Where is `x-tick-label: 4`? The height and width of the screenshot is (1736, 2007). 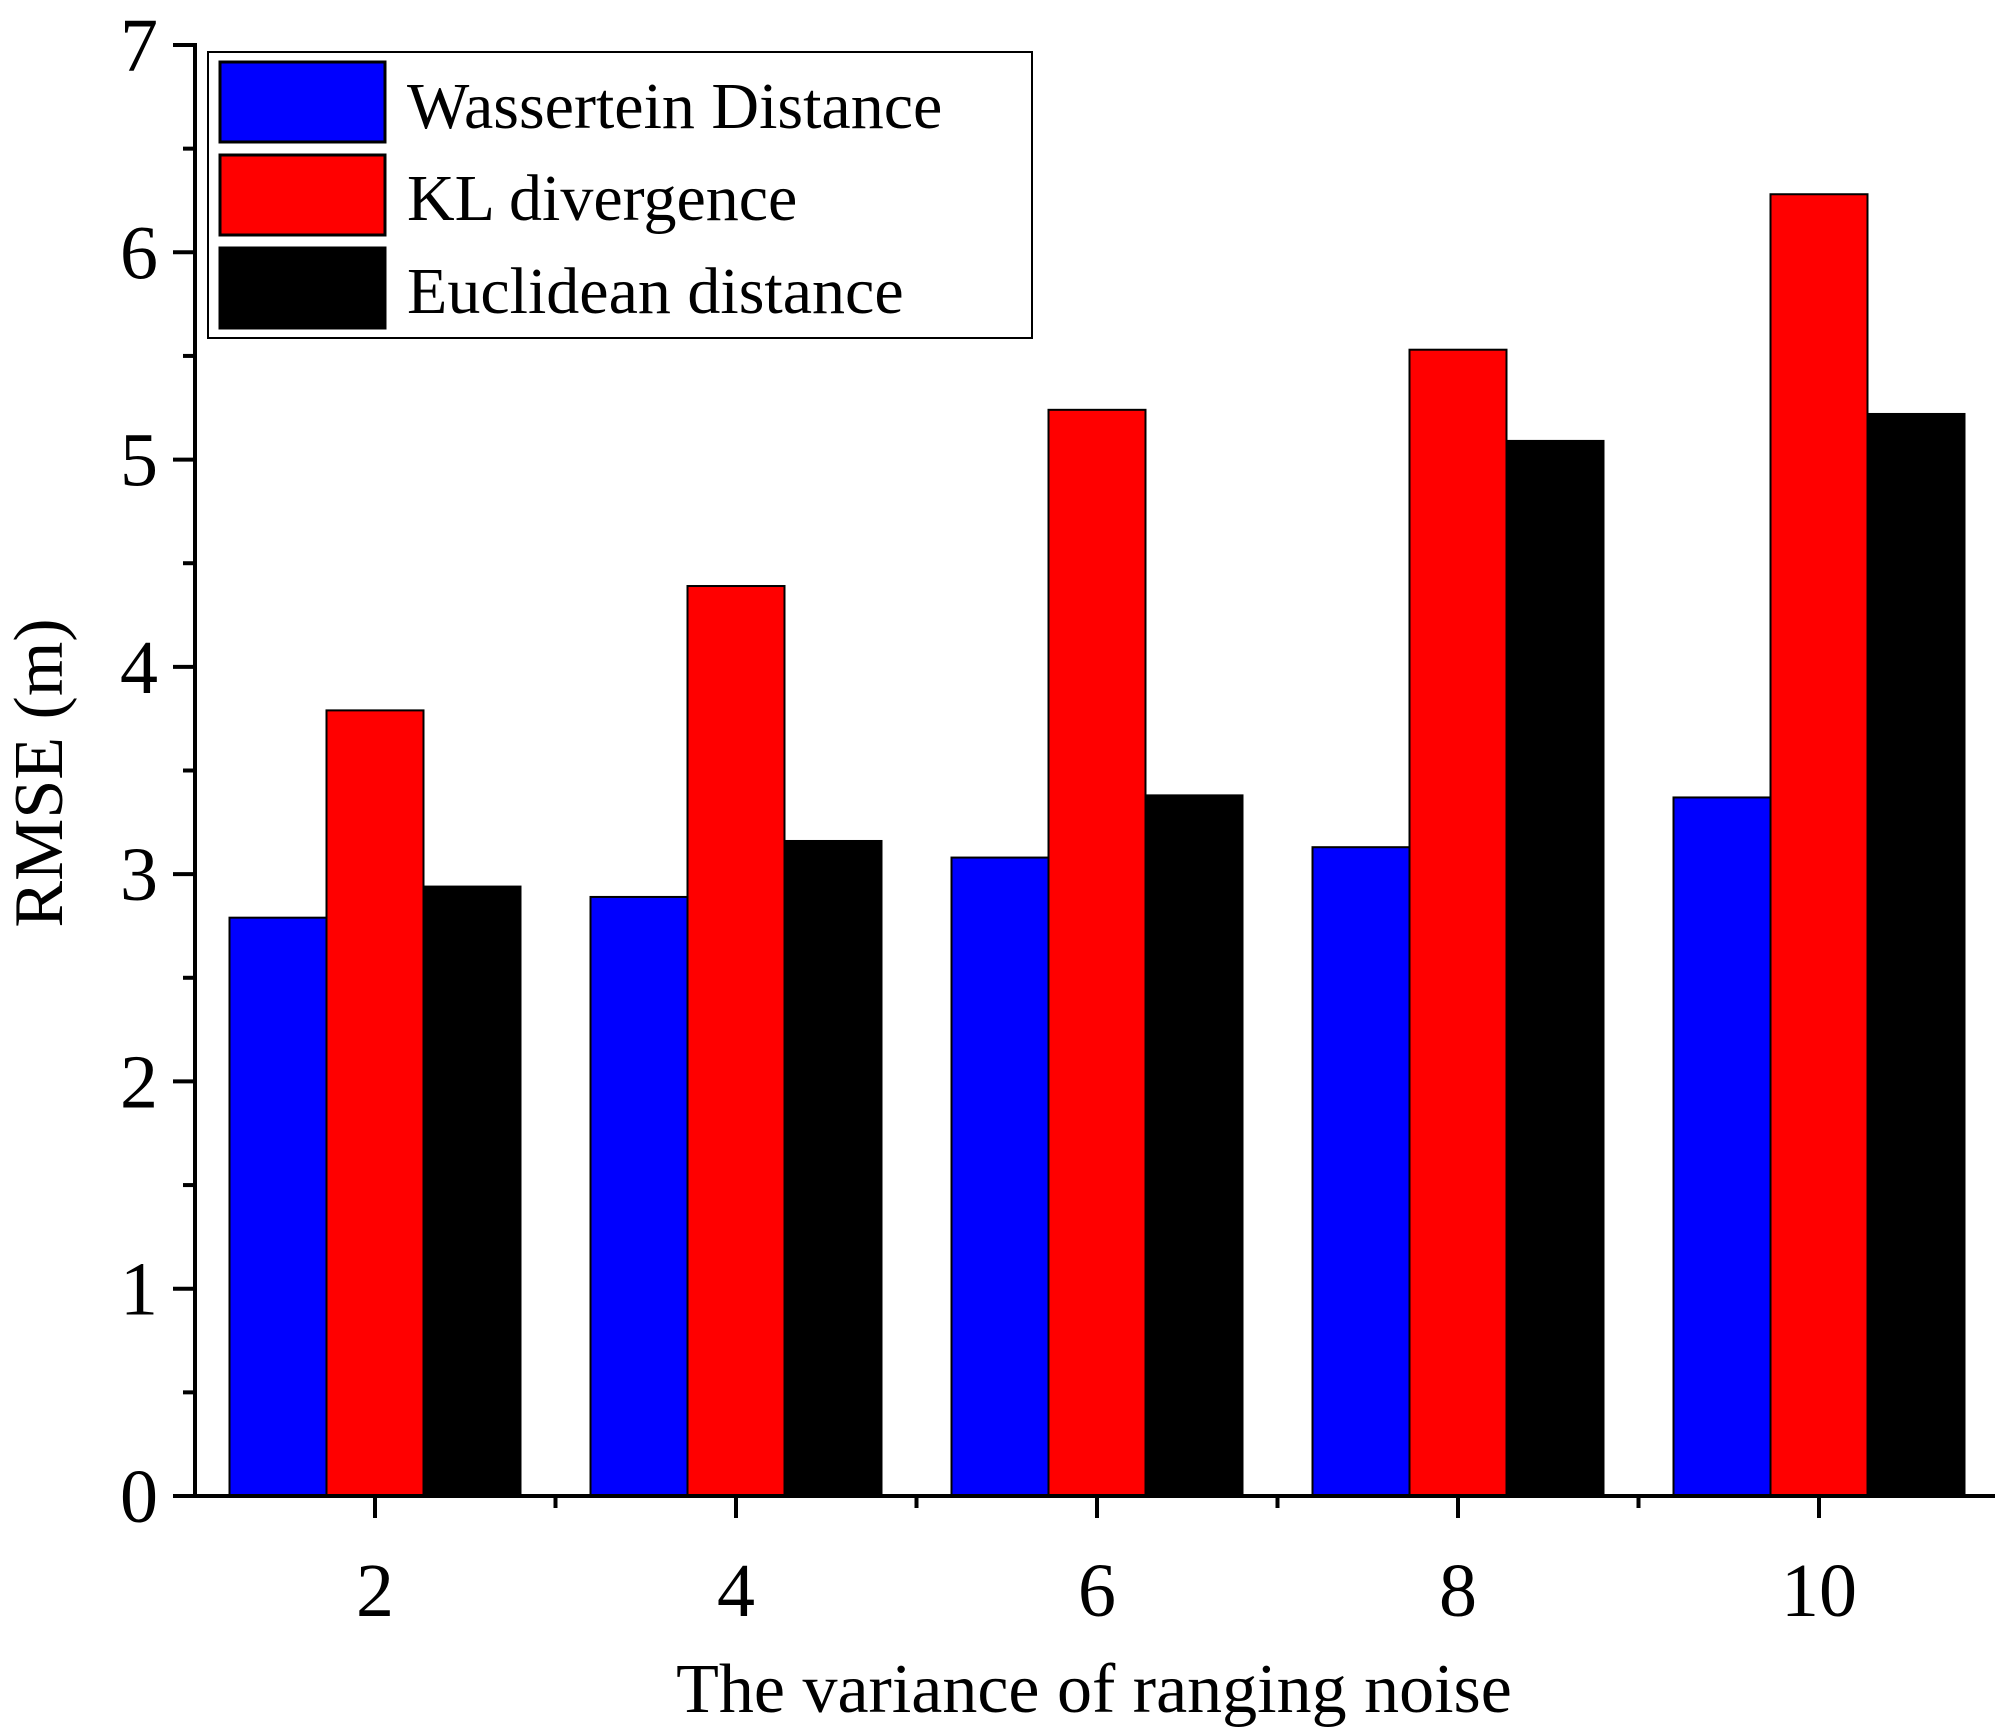
x-tick-label: 4 is located at coordinates (736, 1591).